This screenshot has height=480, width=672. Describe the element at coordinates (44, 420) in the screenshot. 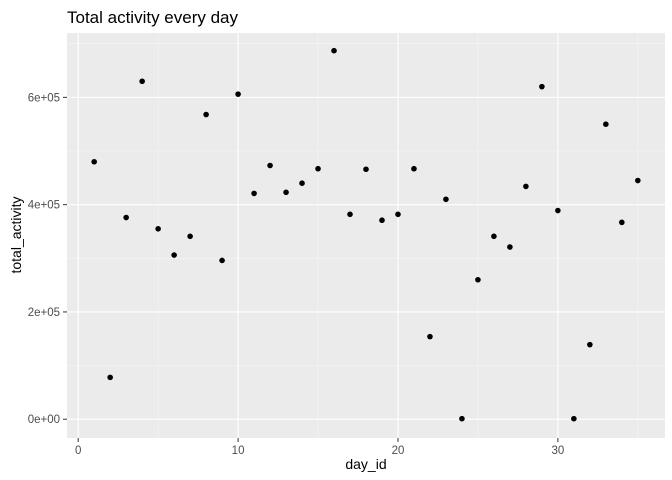

I see `y-tick-label: 0e+00` at that location.